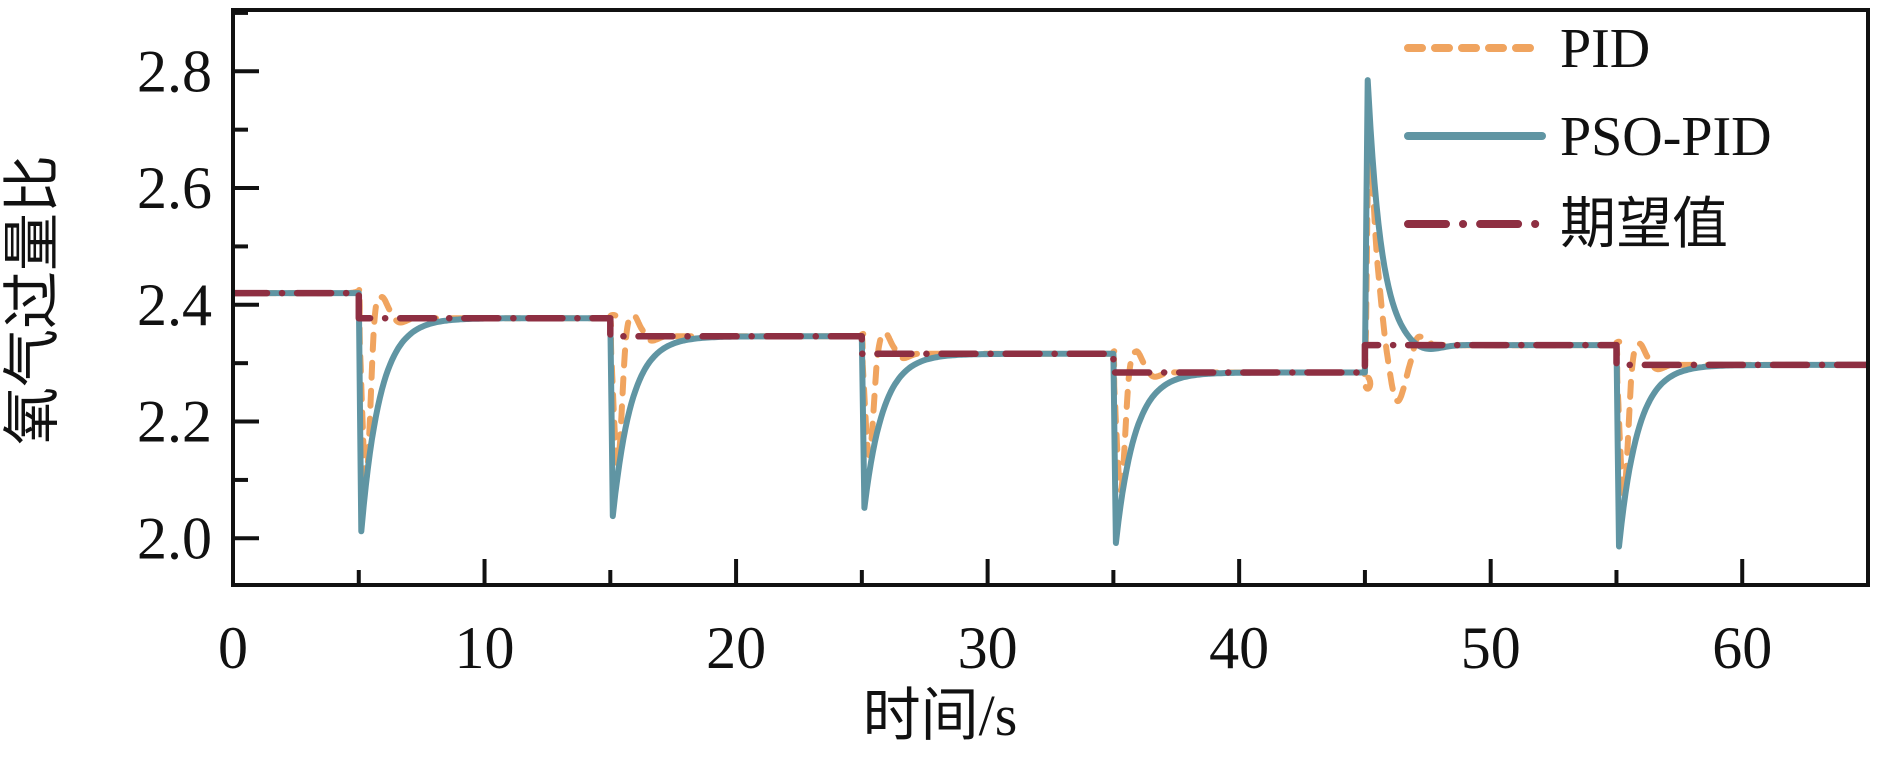 The width and height of the screenshot is (1890, 760). I want to click on x-tick-label: 40, so click(1239, 648).